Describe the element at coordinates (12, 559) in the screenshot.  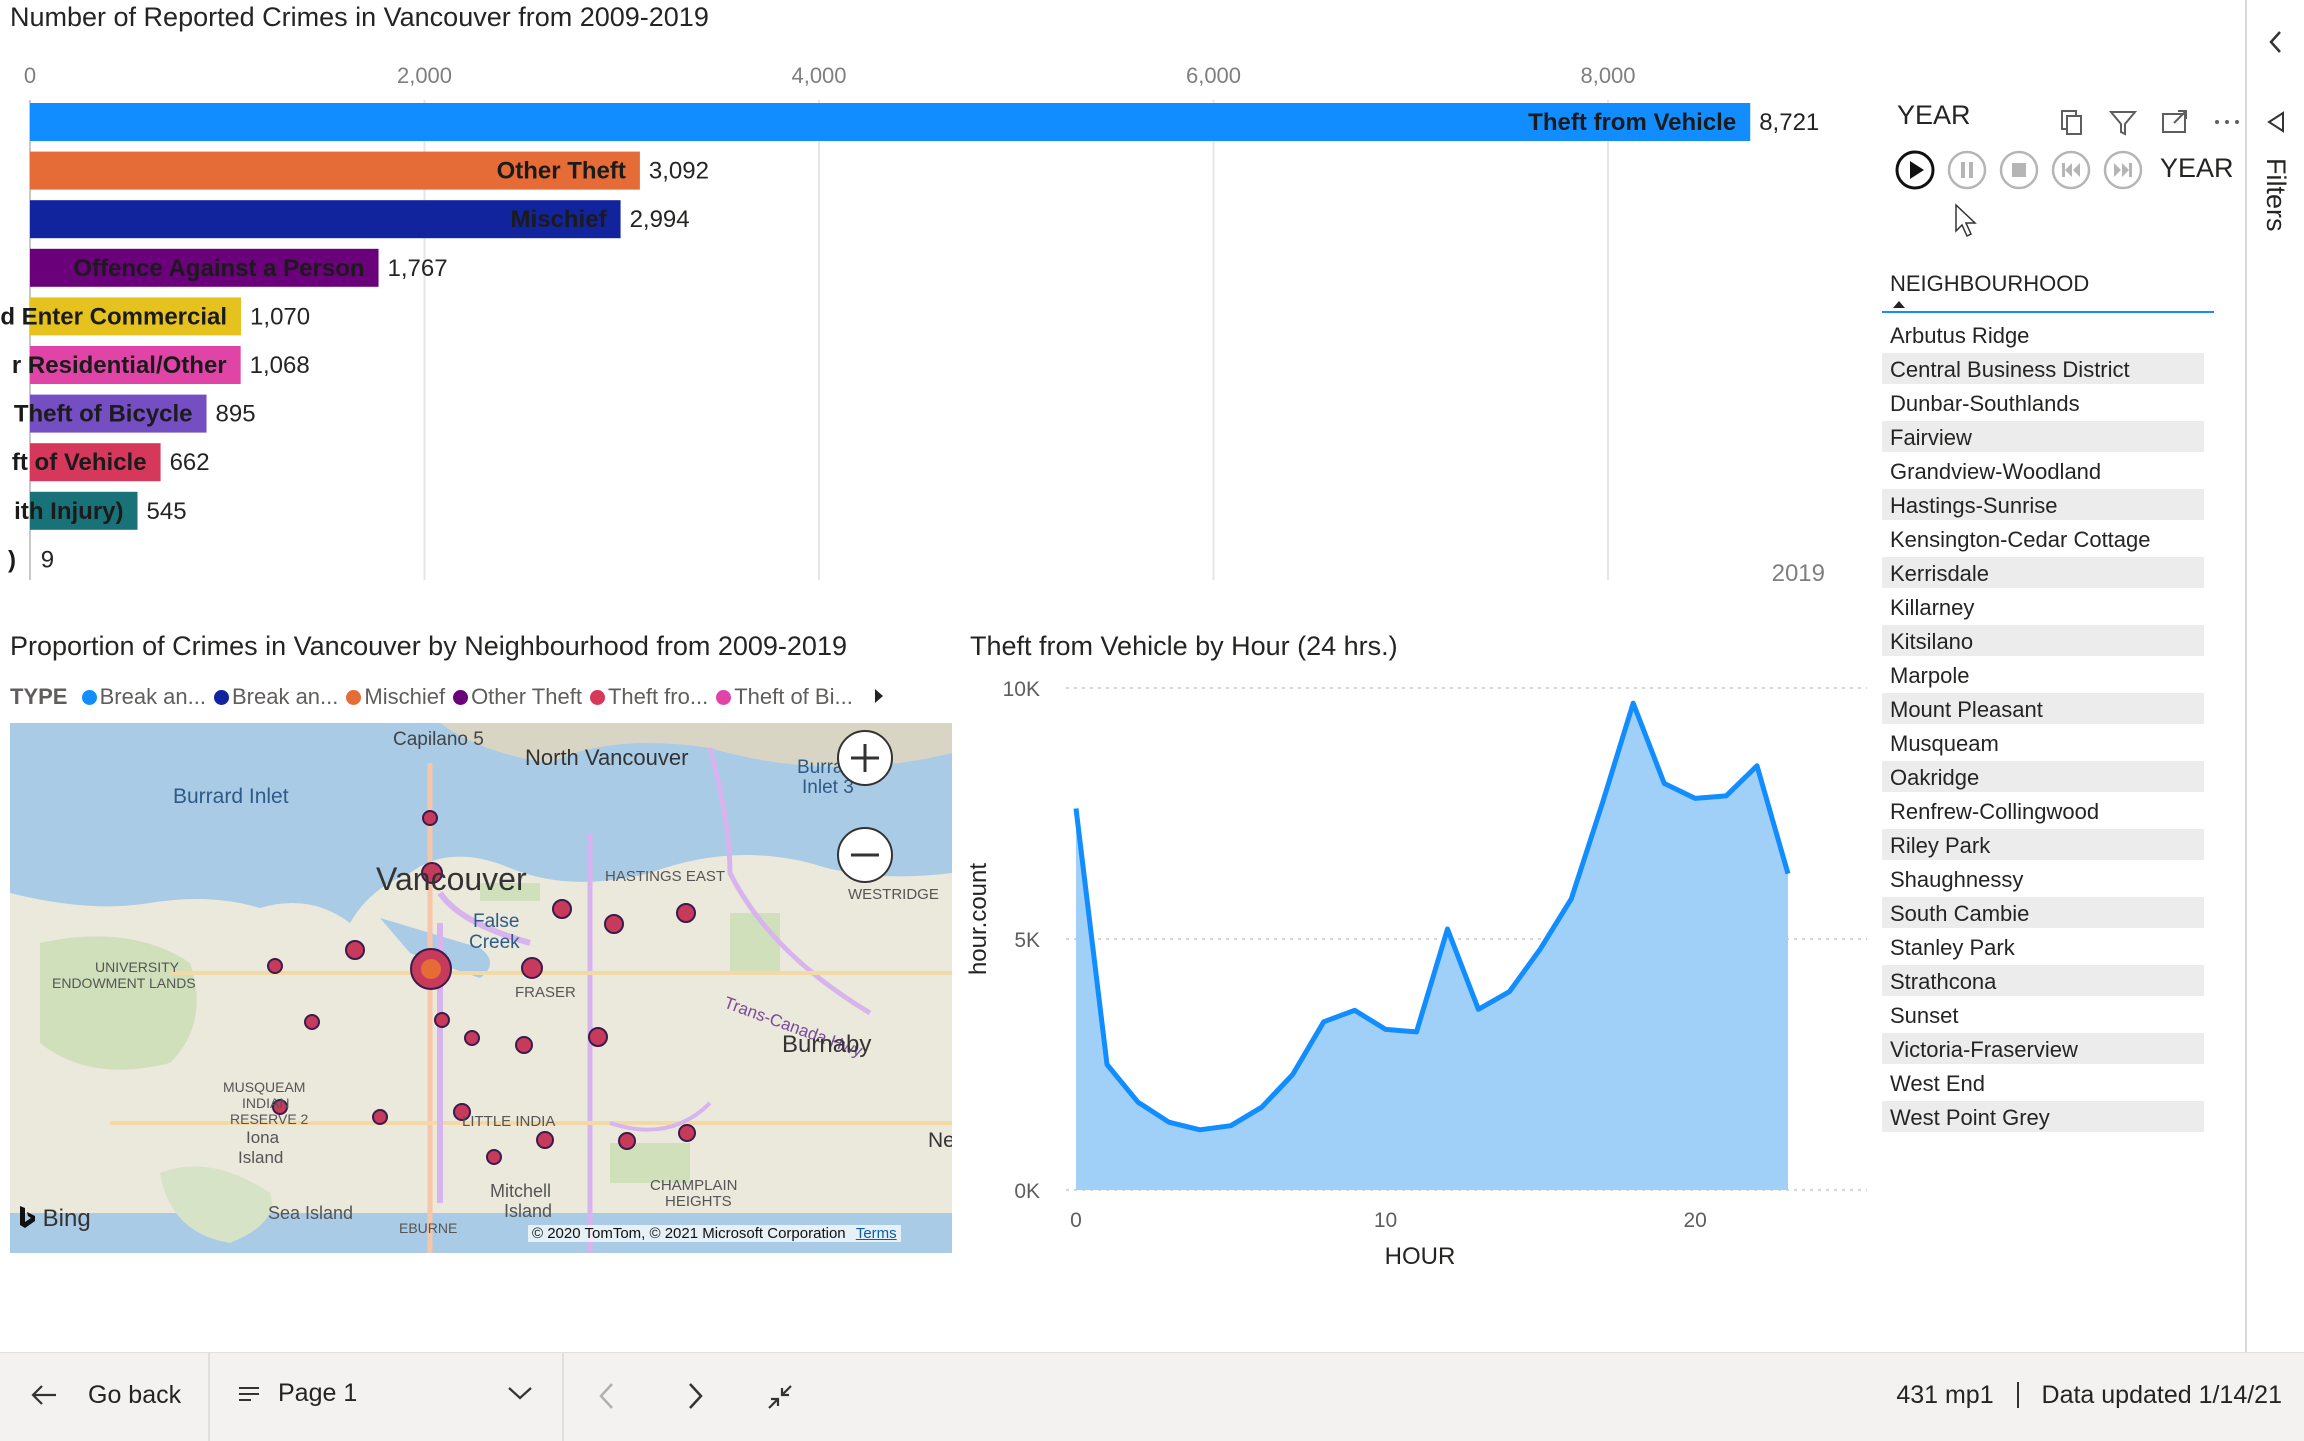
I see `bar-category-label: )` at that location.